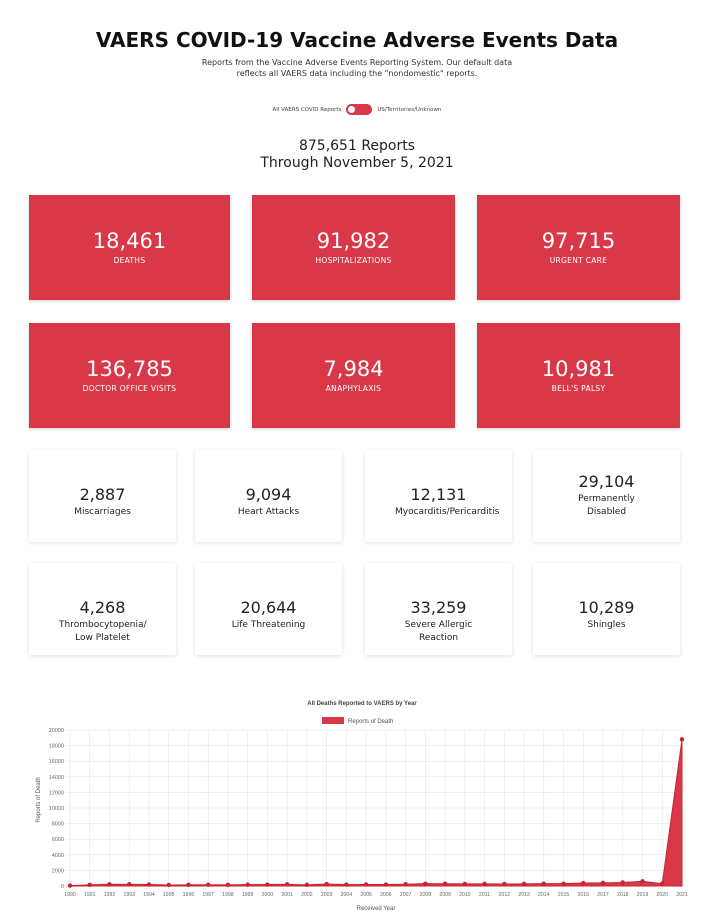 The width and height of the screenshot is (714, 923). What do you see at coordinates (327, 895) in the screenshot?
I see `x-tick-label: 2003` at bounding box center [327, 895].